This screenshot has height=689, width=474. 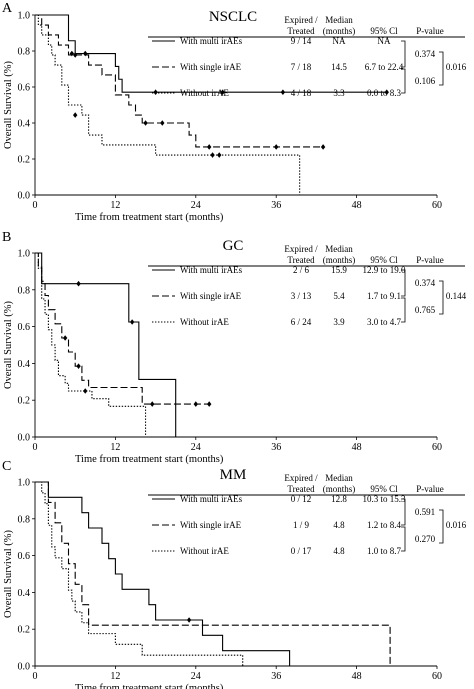 I want to click on panel-letter: A, so click(x=7, y=8).